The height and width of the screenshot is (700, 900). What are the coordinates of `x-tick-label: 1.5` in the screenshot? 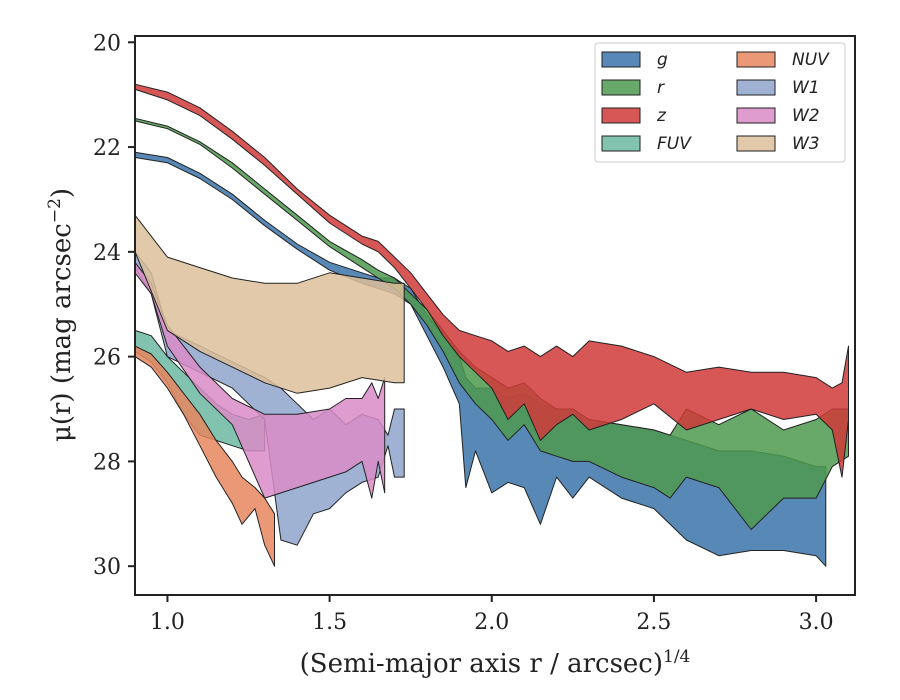 It's located at (329, 622).